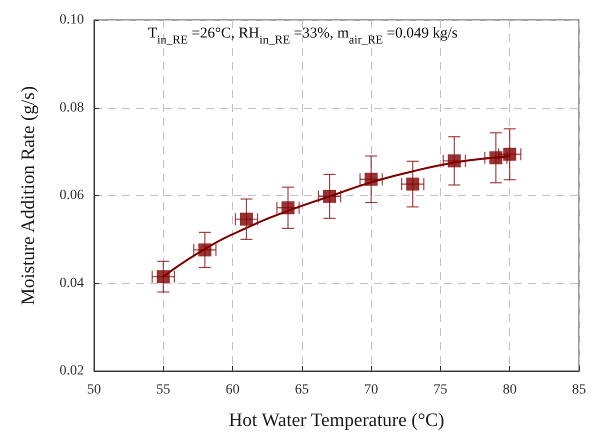  What do you see at coordinates (301, 390) in the screenshot?
I see `x-tick-label: 65` at bounding box center [301, 390].